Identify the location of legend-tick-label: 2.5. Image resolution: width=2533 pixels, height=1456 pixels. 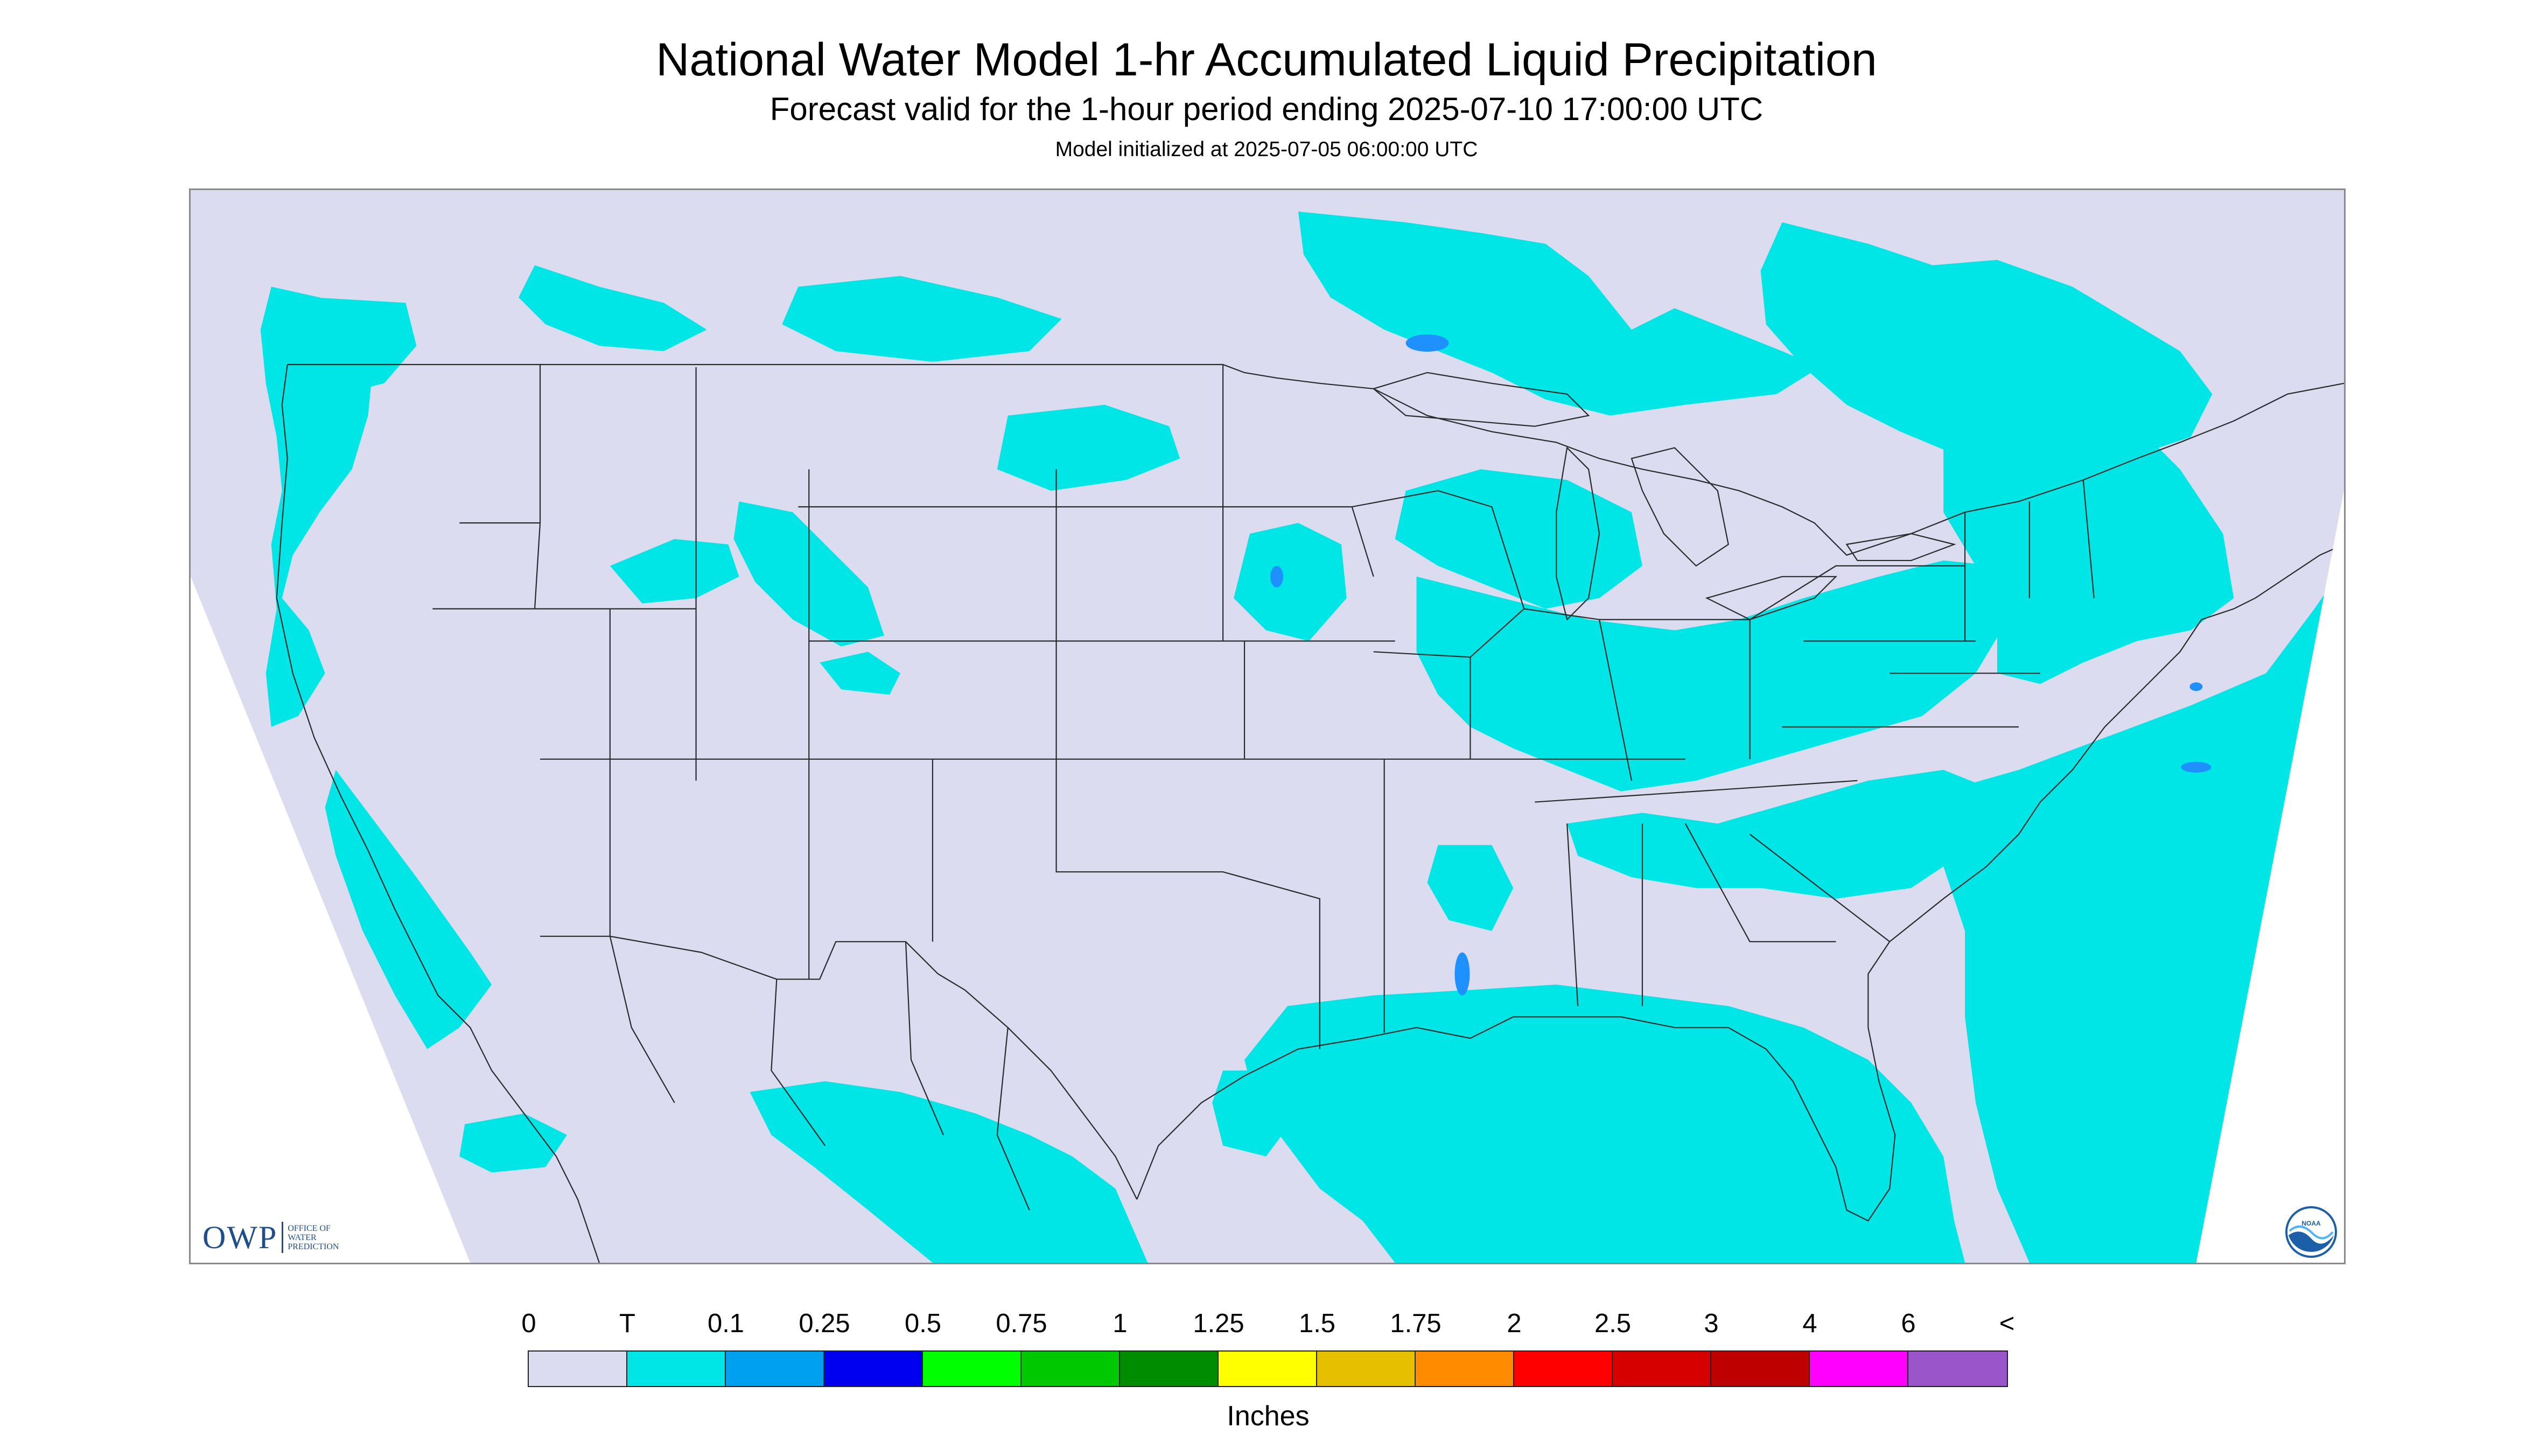
(1613, 1323).